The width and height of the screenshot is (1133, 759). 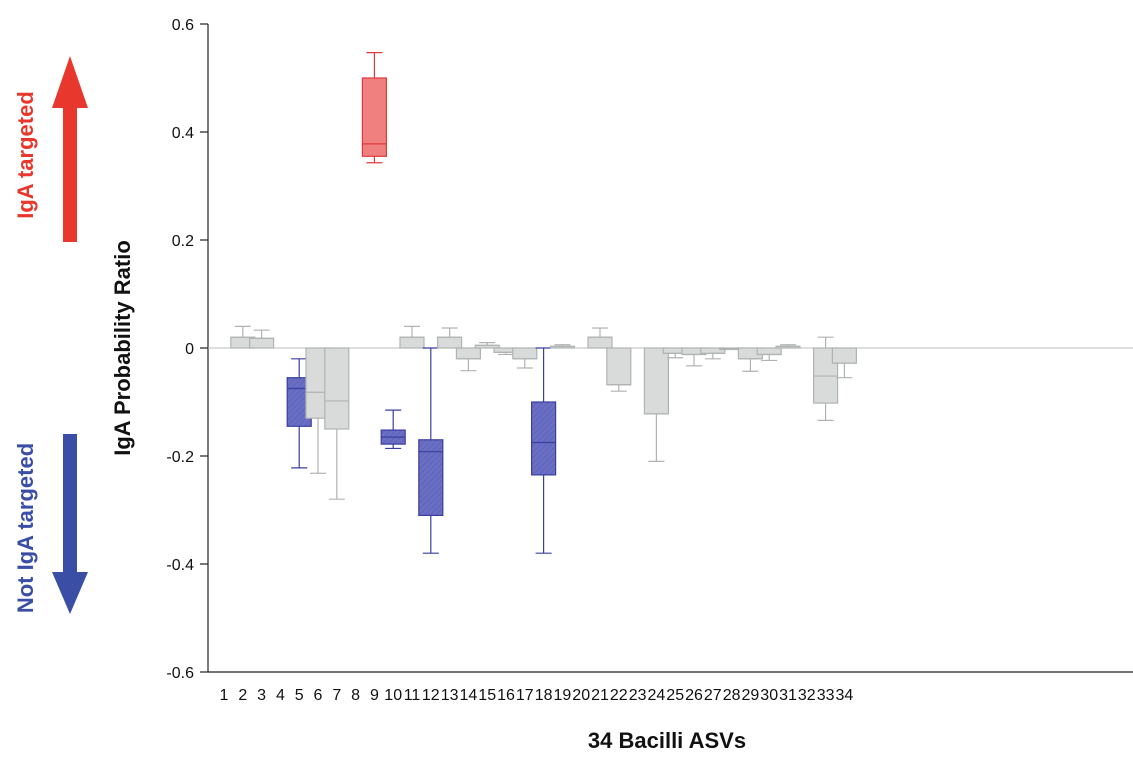 I want to click on x-tick-label: 14, so click(x=469, y=695).